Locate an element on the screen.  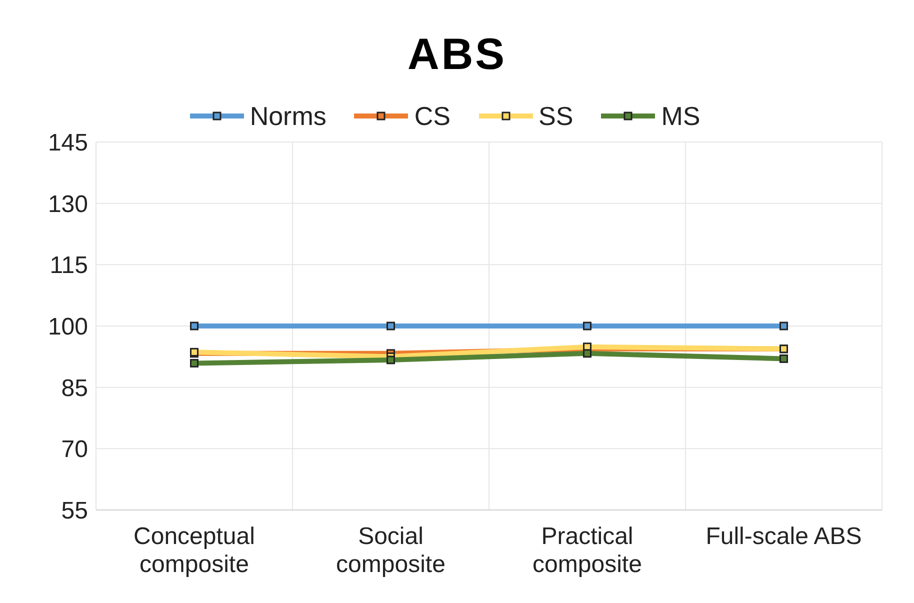
y-tick-label: 70 is located at coordinates (74, 450).